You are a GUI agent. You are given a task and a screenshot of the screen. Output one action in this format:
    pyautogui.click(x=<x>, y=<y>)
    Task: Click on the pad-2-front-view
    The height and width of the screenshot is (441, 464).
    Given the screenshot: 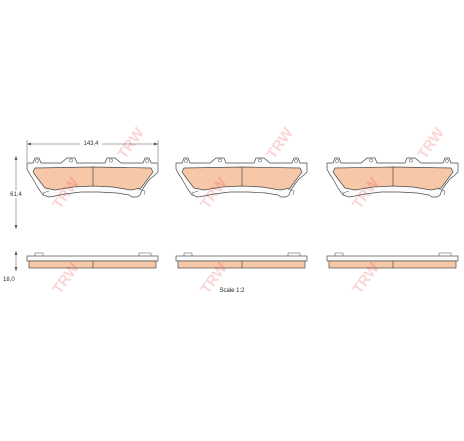 What is the action you would take?
    pyautogui.click(x=241, y=177)
    